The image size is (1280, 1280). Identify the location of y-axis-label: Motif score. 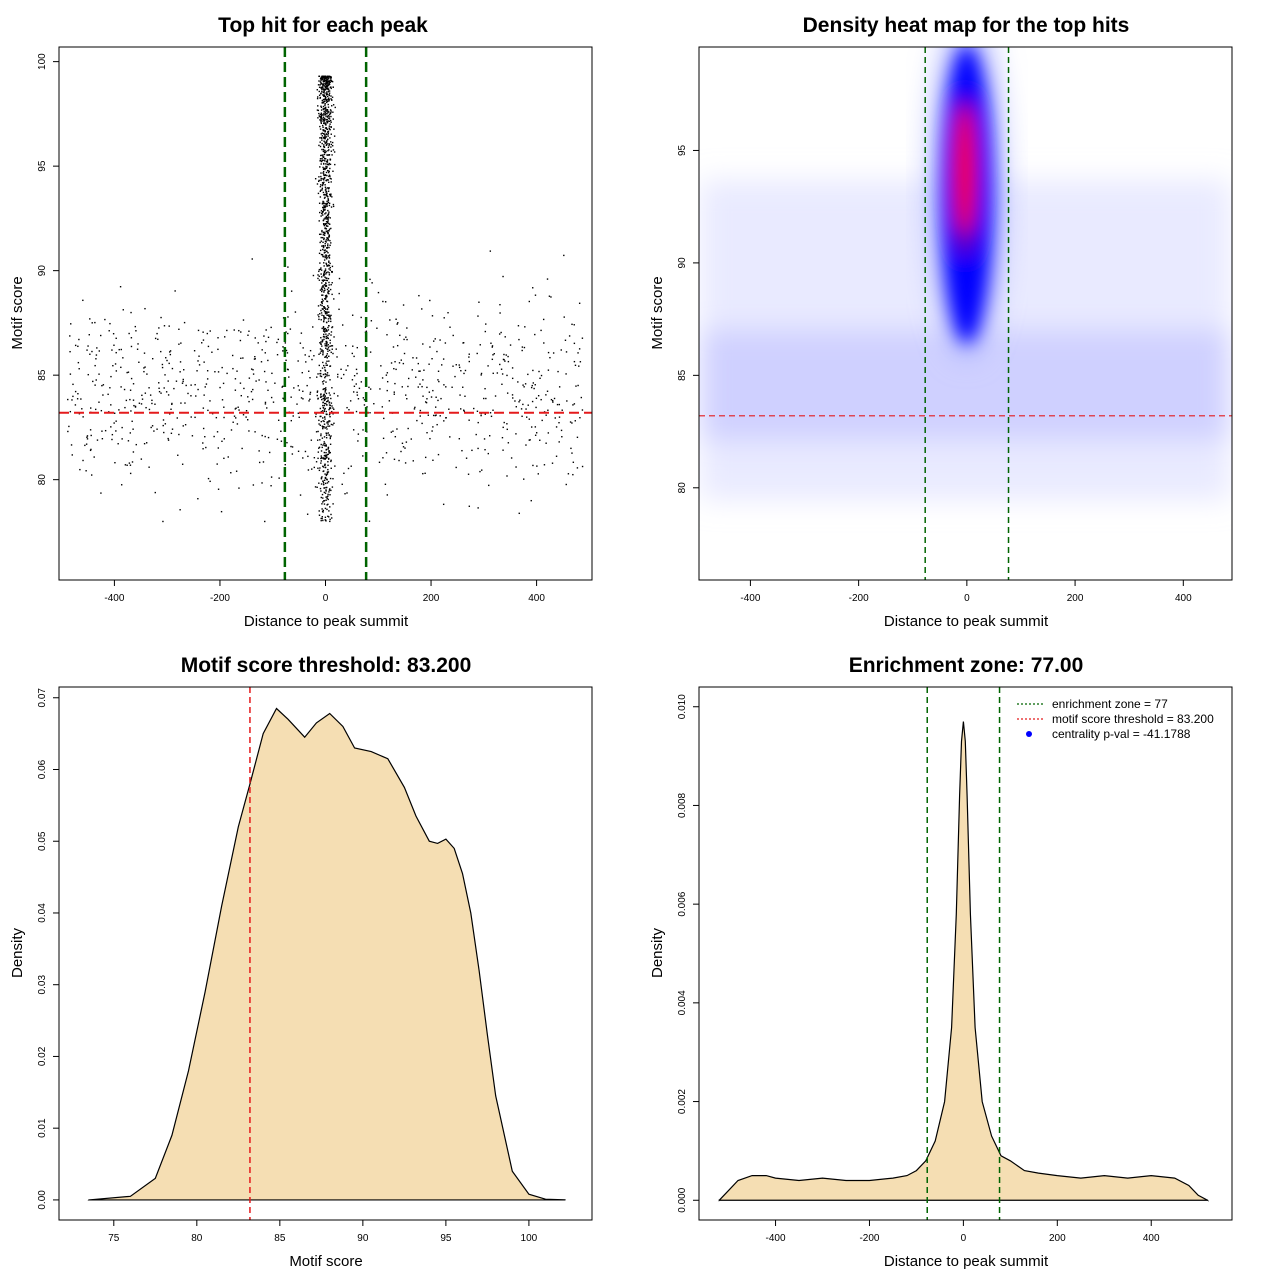
(657, 312).